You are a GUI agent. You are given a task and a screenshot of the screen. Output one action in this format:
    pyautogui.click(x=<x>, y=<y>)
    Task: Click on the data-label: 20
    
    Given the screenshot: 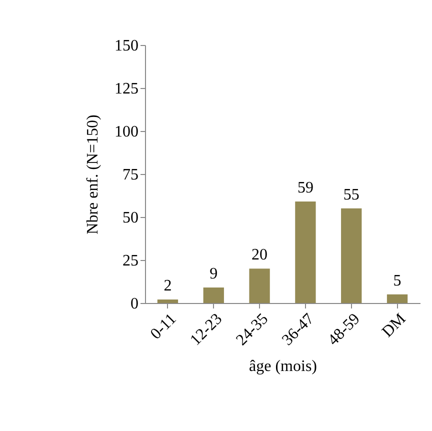 What is the action you would take?
    pyautogui.click(x=260, y=255)
    